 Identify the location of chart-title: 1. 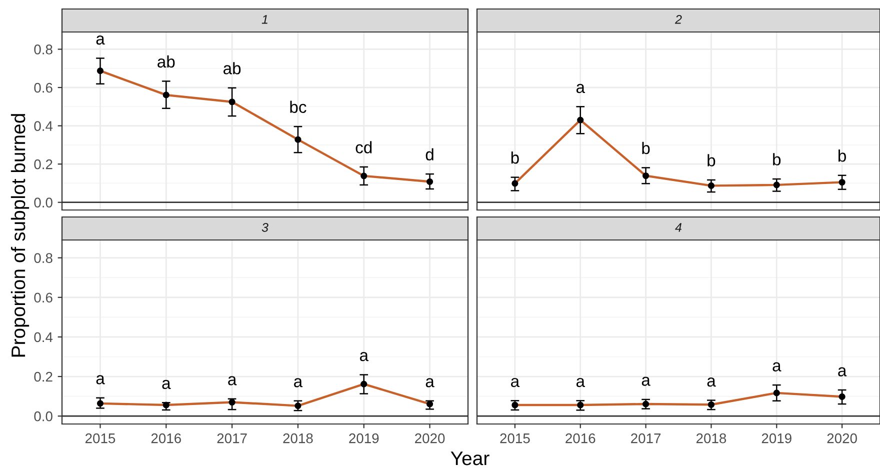
(265, 19).